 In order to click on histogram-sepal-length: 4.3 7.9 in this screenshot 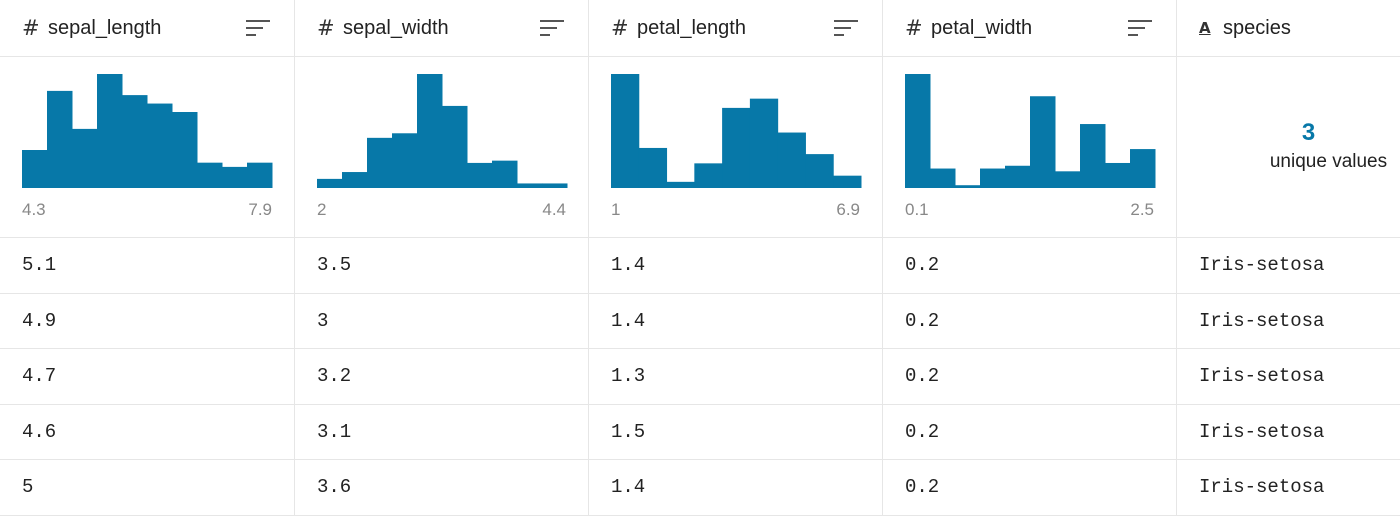, I will do `click(147, 147)`.